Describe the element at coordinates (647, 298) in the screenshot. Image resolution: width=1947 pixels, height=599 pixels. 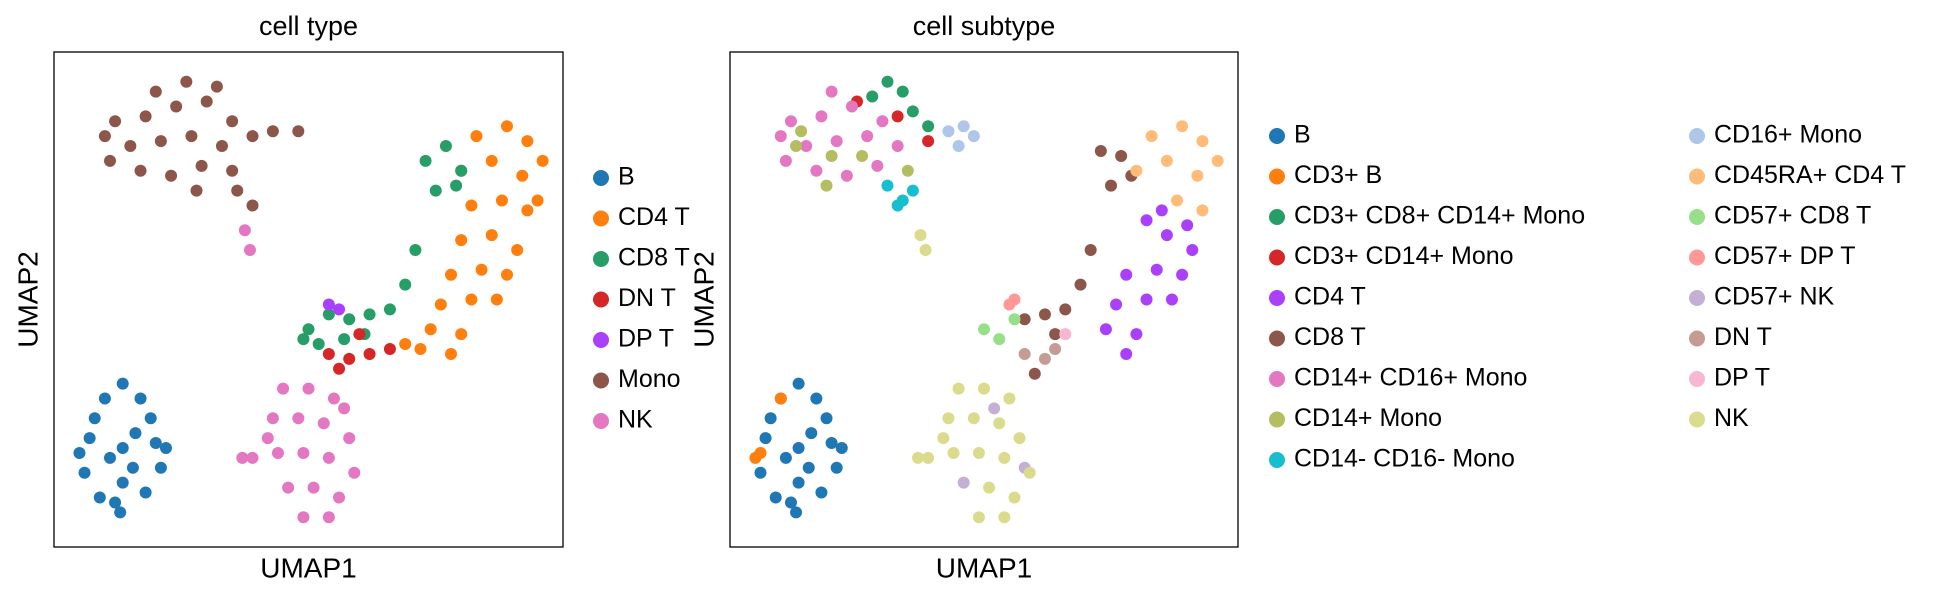
I see `legend-label: DN T` at that location.